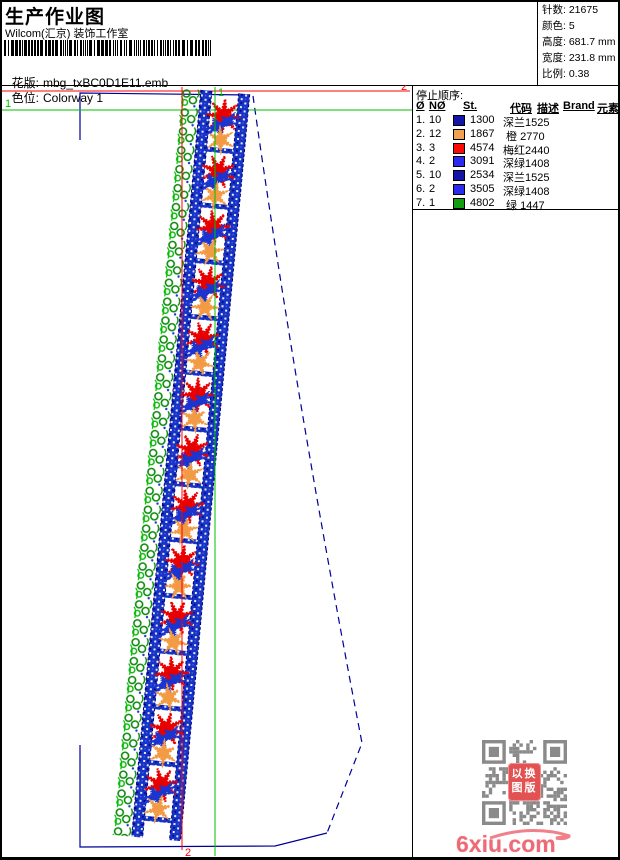 This screenshot has height=860, width=620. I want to click on row-stop-count: 1, so click(432, 202).